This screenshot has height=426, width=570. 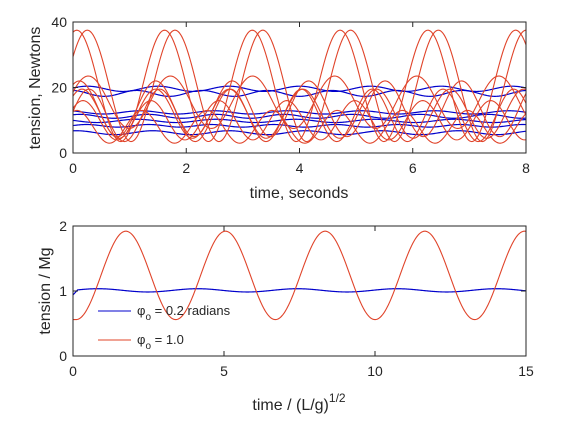 I want to click on bottom-x-tick-label: 10, so click(x=375, y=371).